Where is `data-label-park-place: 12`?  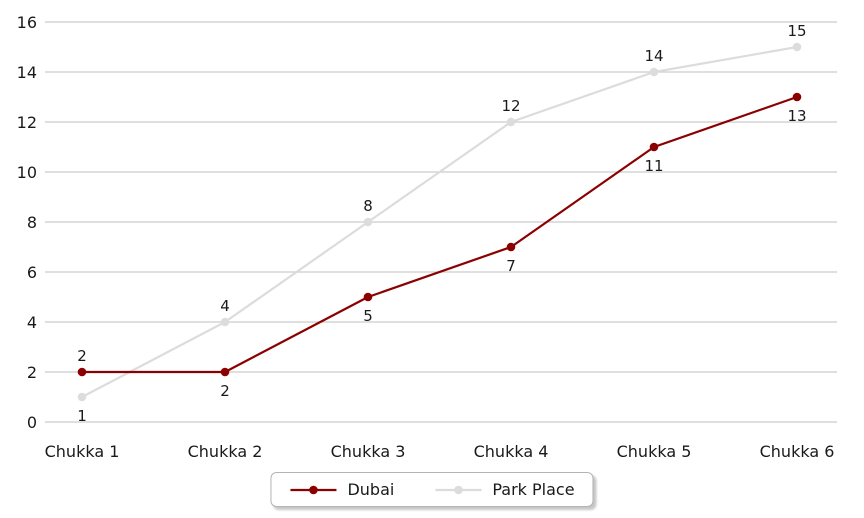
data-label-park-place: 12 is located at coordinates (510, 106).